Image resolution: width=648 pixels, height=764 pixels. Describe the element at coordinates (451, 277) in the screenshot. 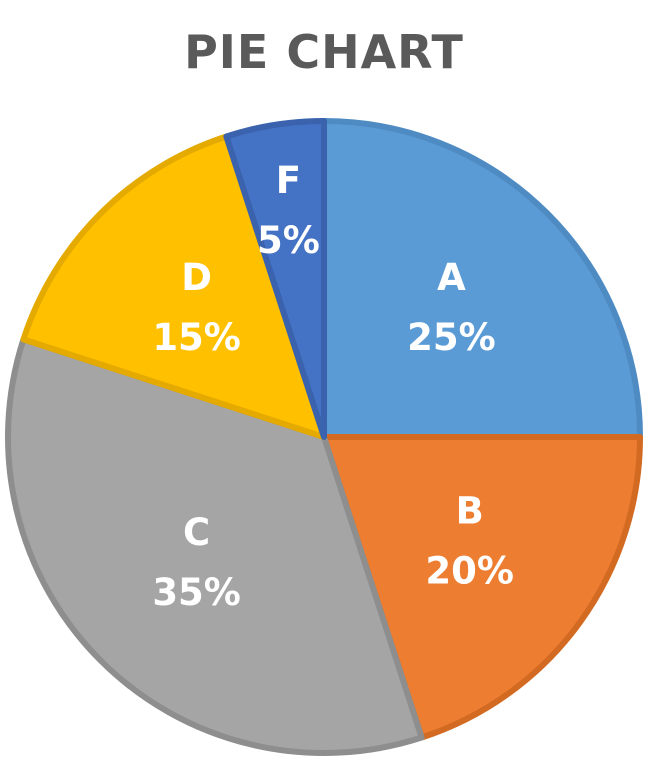

I see `slice-category-label-a: A` at that location.